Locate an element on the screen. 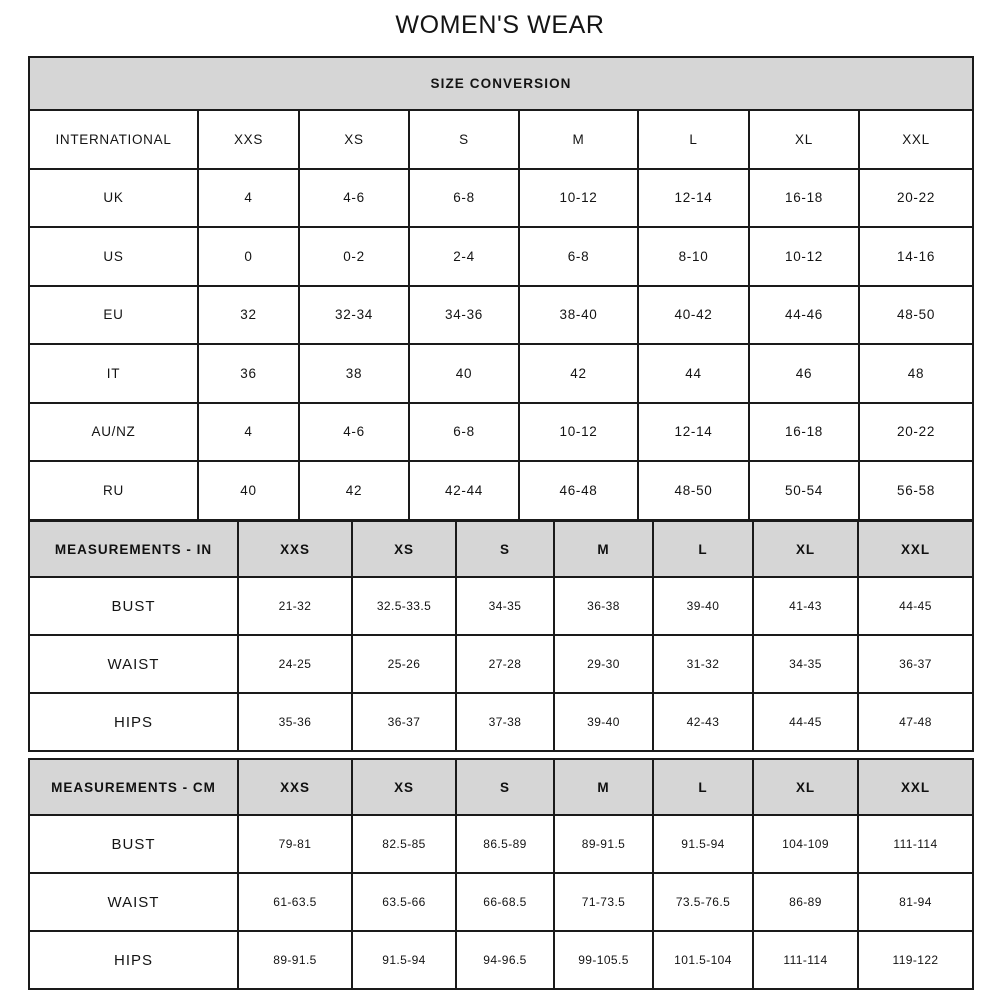  table-cell: 34-36 is located at coordinates (464, 314).